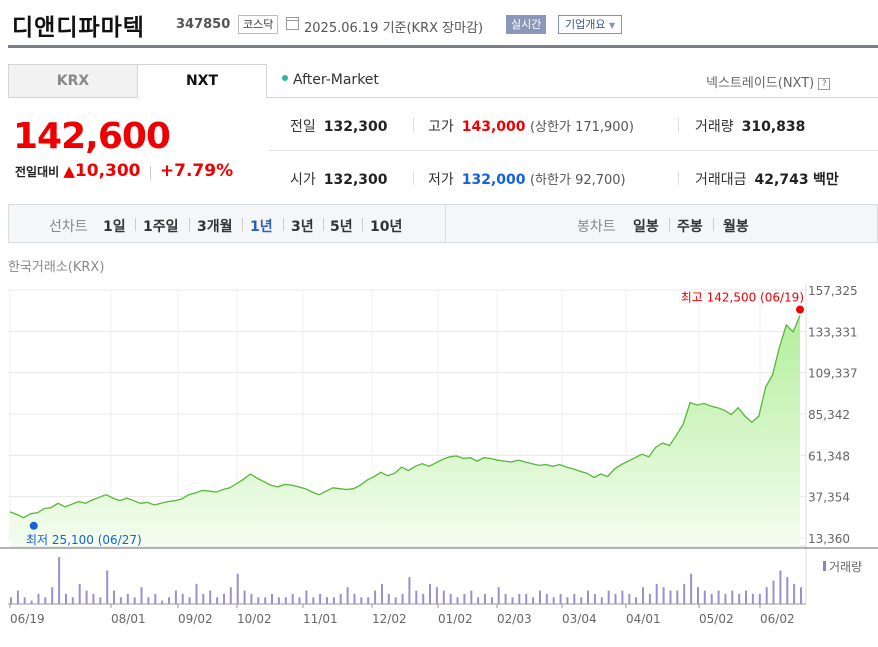 The image size is (878, 647). What do you see at coordinates (303, 180) in the screenshot?
I see `stat-label: 시가` at bounding box center [303, 180].